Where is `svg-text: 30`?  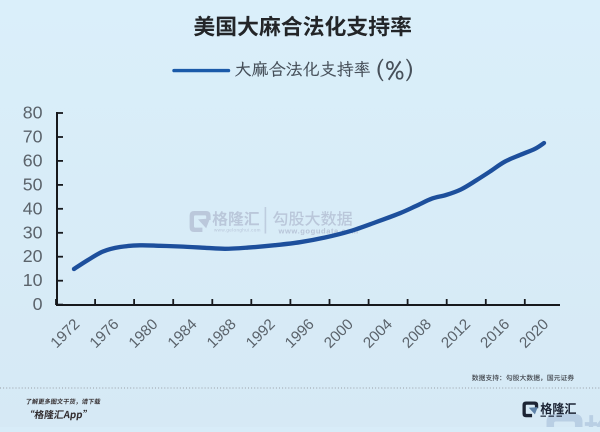
svg-text: 30 is located at coordinates (33, 232).